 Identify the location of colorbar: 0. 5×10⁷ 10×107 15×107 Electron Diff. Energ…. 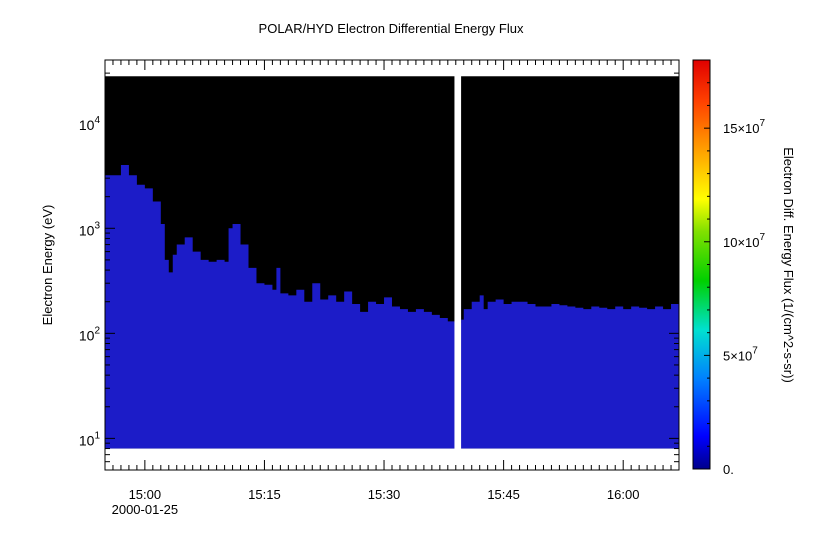
(744, 268).